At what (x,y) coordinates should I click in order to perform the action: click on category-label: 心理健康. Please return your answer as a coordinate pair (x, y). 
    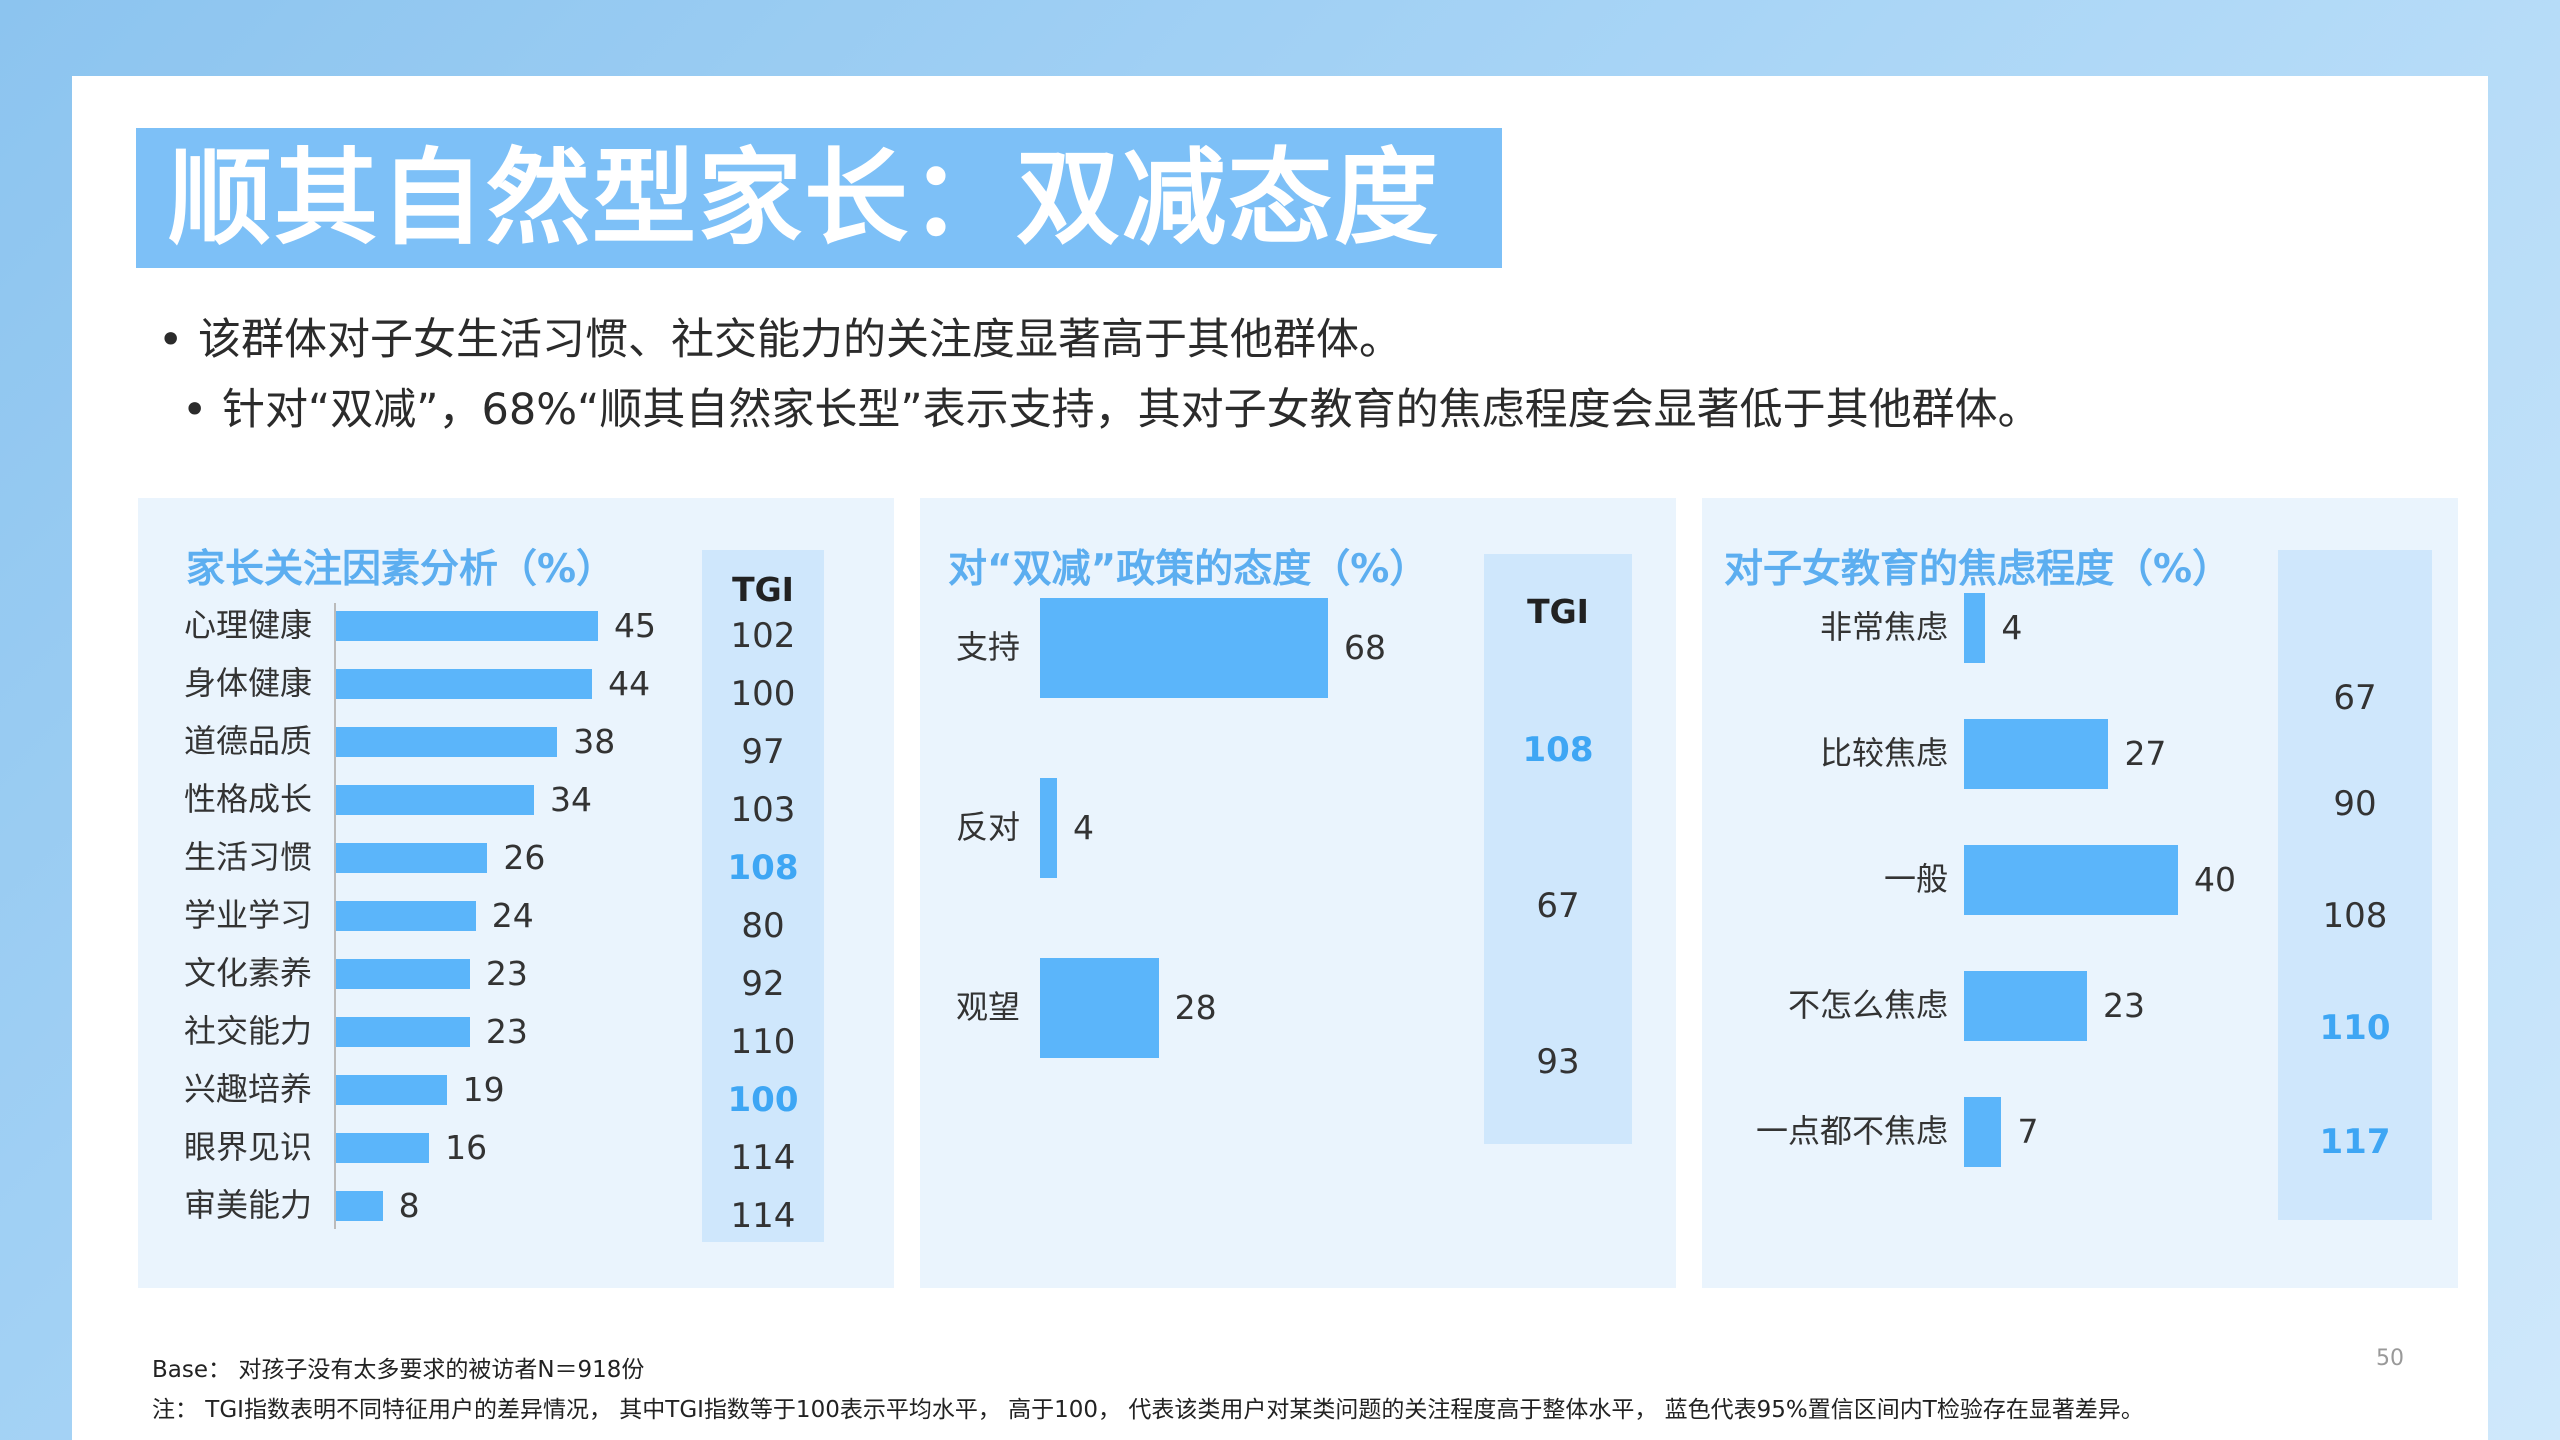
    Looking at the image, I should click on (248, 625).